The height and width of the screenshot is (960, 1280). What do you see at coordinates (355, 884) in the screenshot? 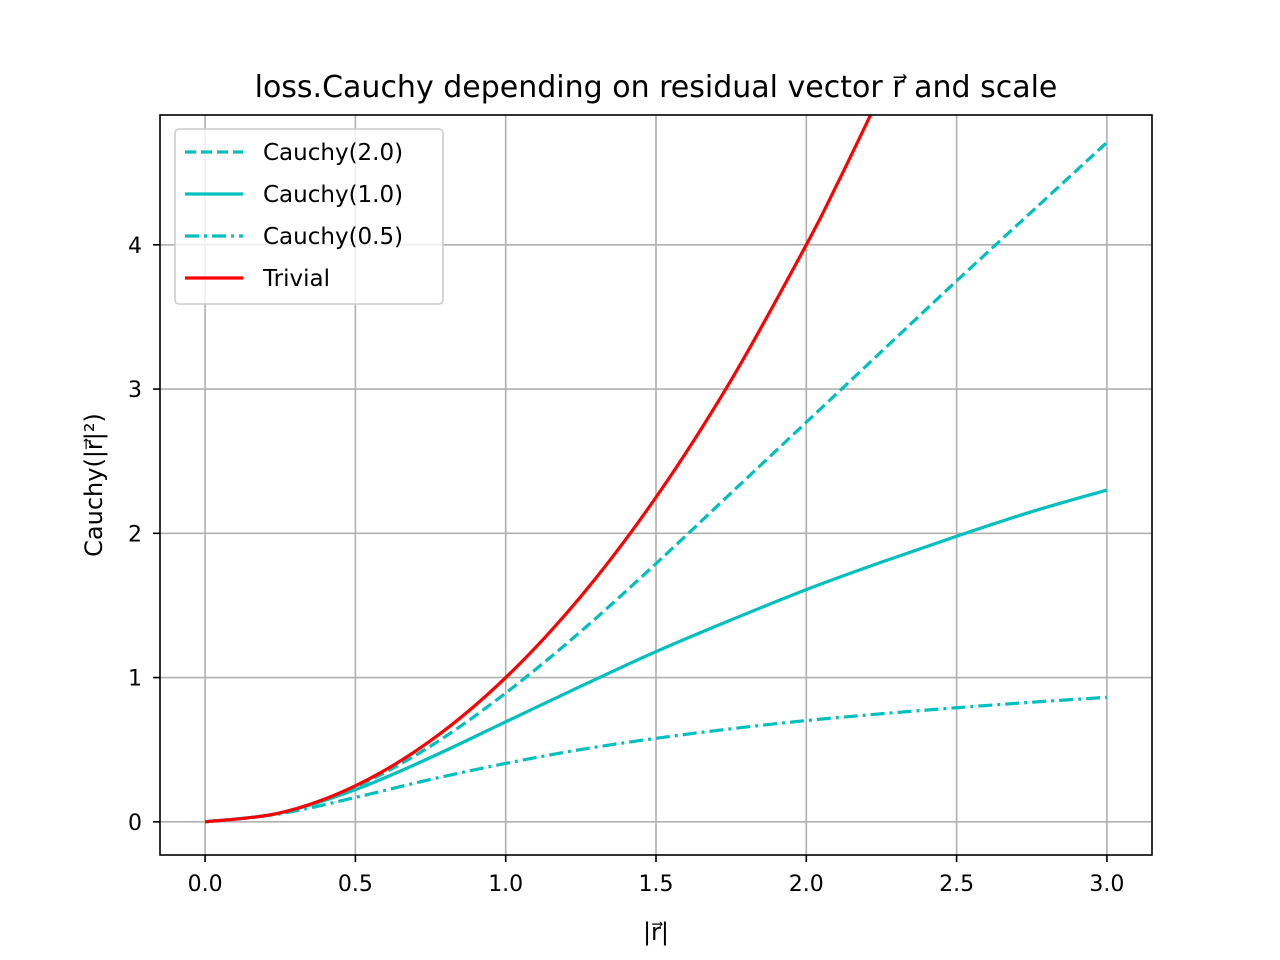
I see `x-tick-label: 0.5` at bounding box center [355, 884].